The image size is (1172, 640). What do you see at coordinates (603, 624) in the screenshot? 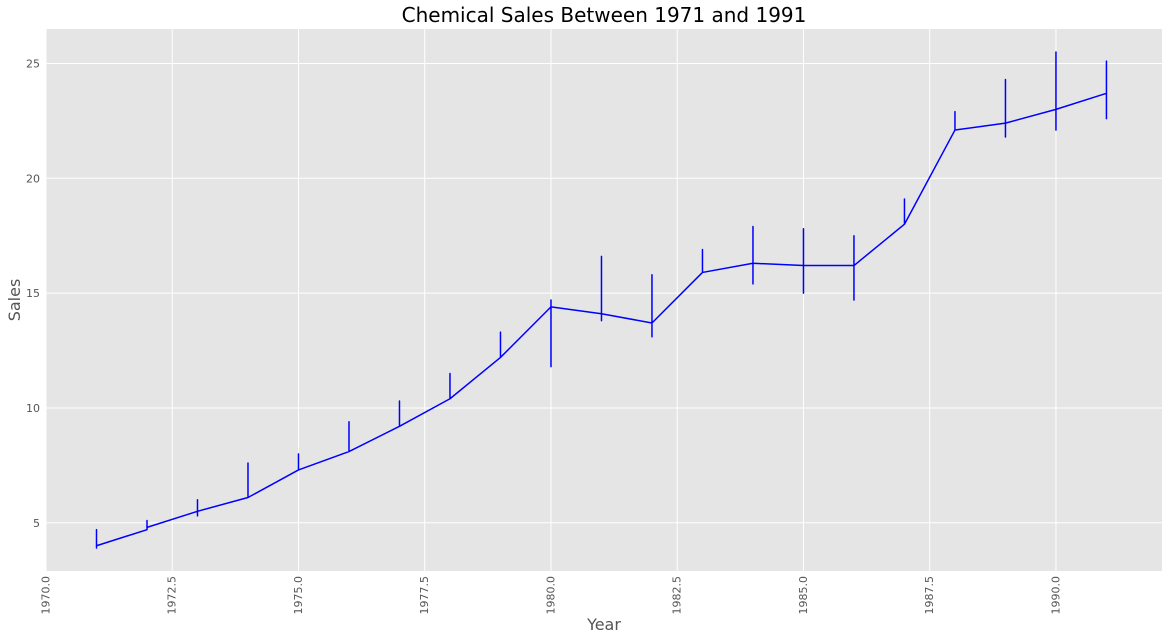
I see `x-axis-label: Year` at bounding box center [603, 624].